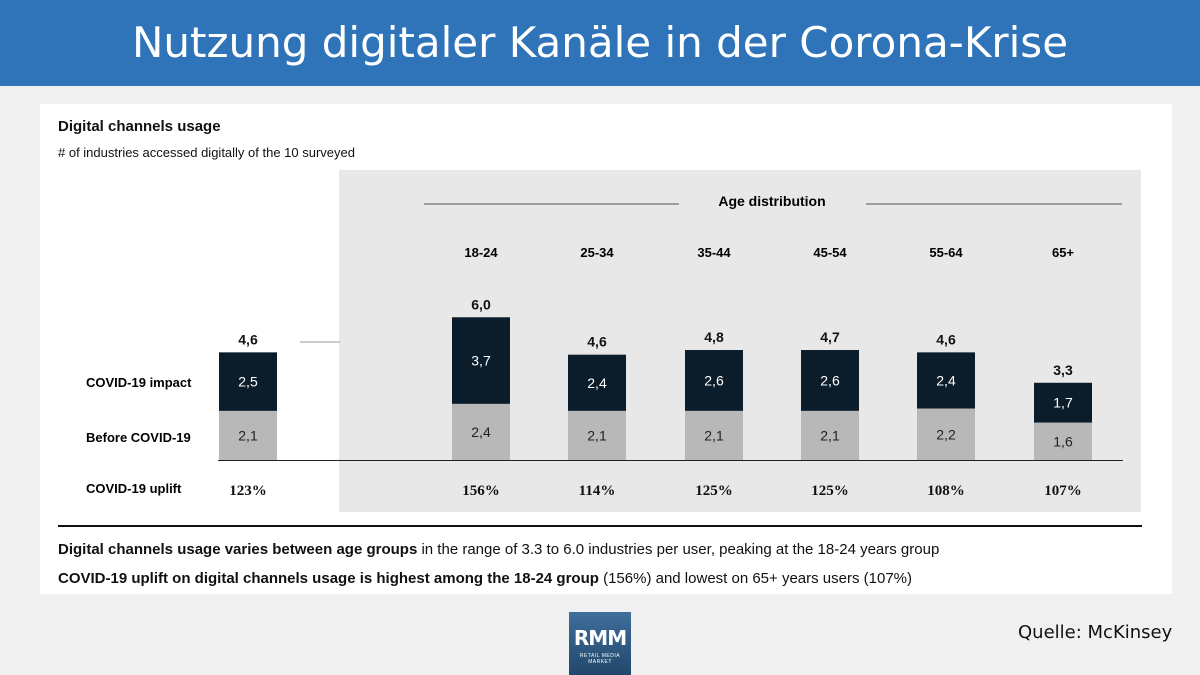  Describe the element at coordinates (139, 126) in the screenshot. I see `chart-title: Digital channels usage` at that location.